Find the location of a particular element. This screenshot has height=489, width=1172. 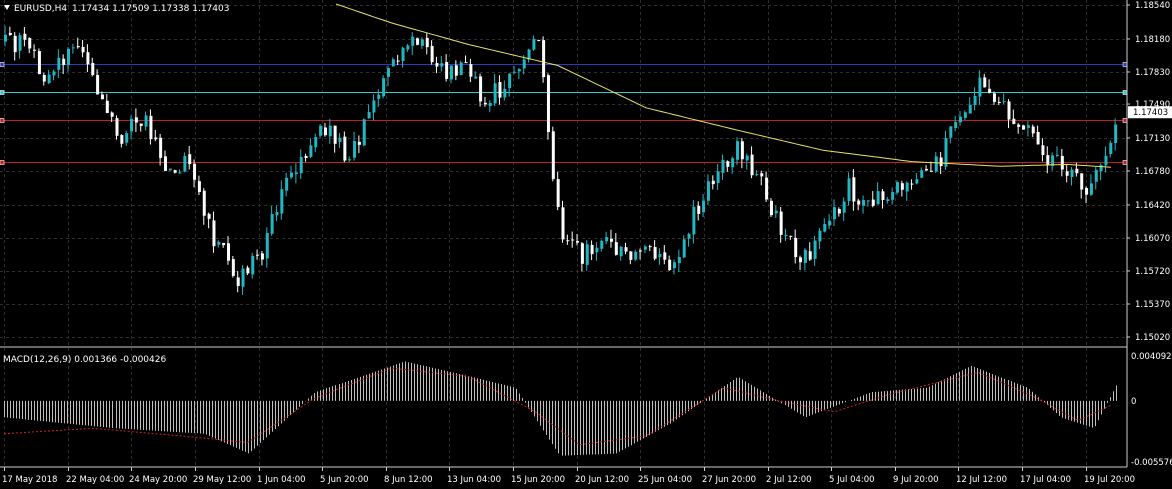

current-price-tag: 1.17403 is located at coordinates (1150, 112).